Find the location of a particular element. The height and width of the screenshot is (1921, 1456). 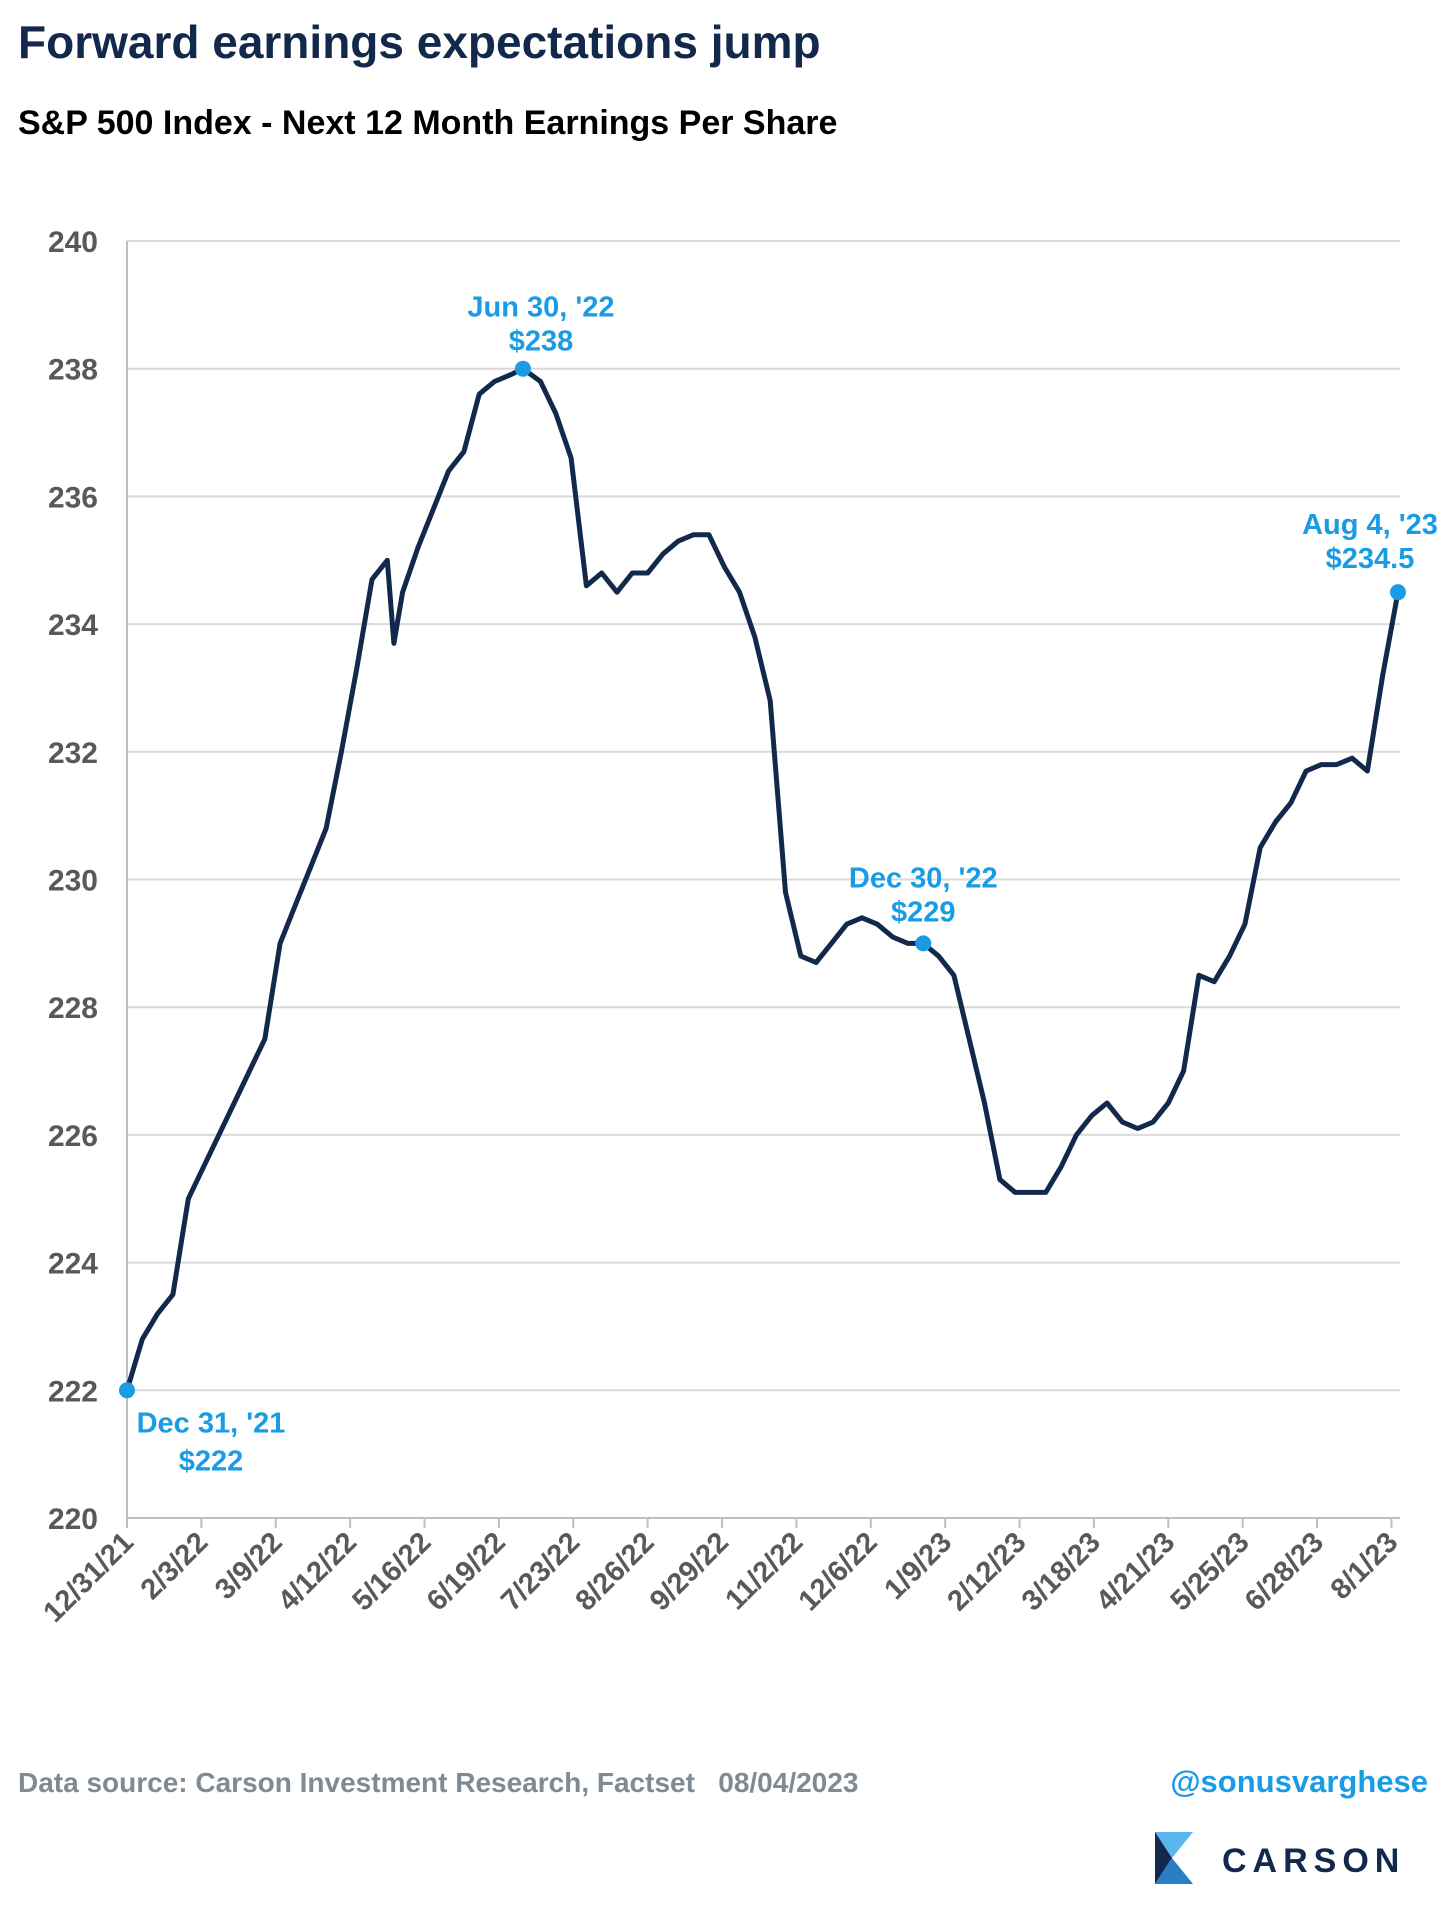

y-tick-label: 232 is located at coordinates (73, 753).